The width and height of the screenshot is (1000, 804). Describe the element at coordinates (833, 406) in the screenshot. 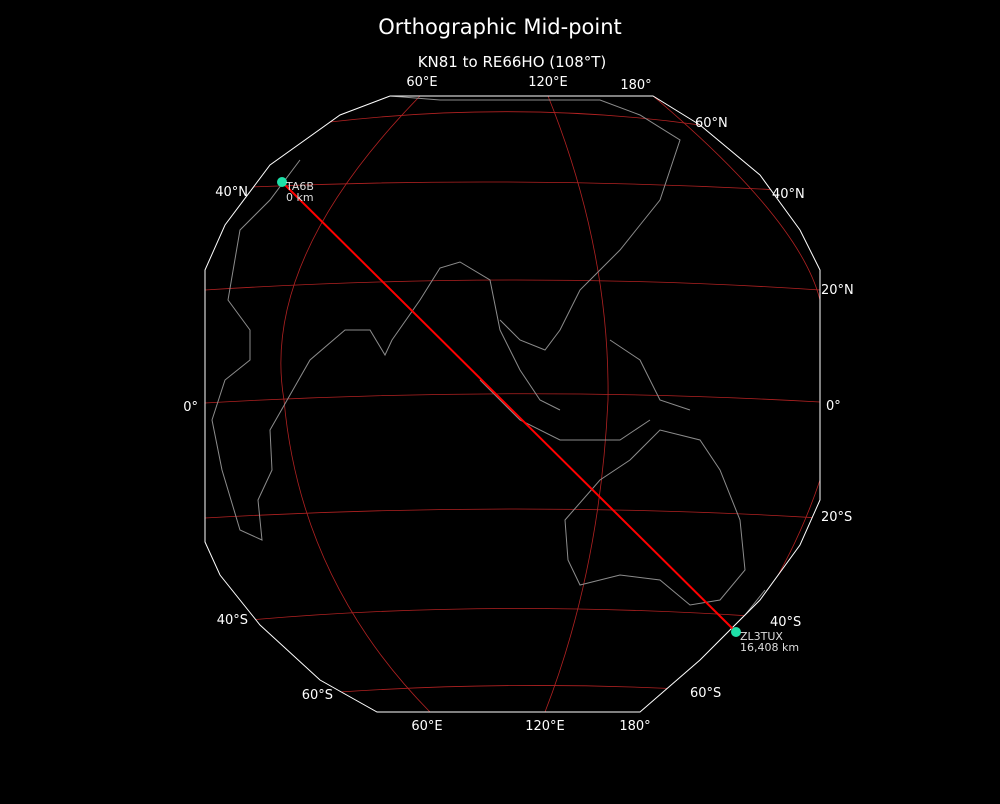

I see `tick-right: 0°` at that location.